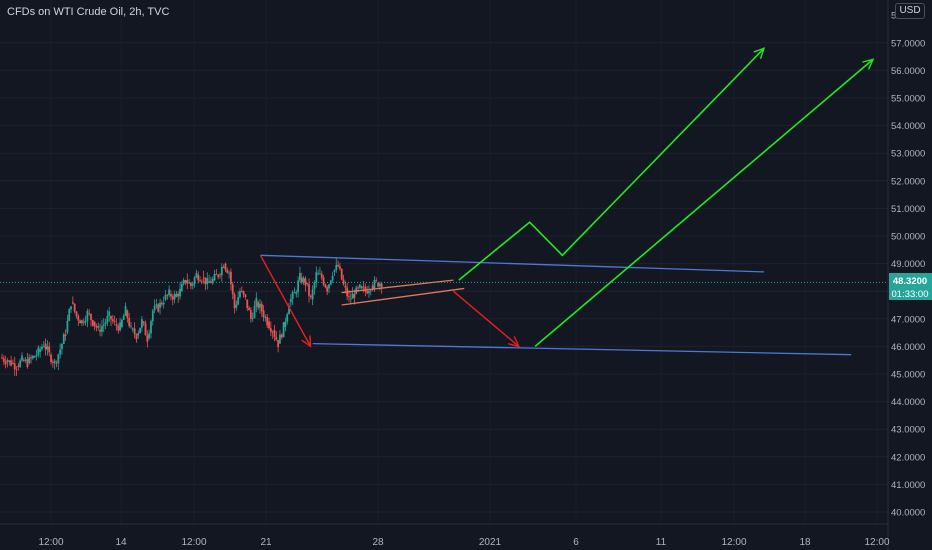 Image resolution: width=932 pixels, height=550 pixels. I want to click on countdown-label: 01:33:00, so click(910, 294).